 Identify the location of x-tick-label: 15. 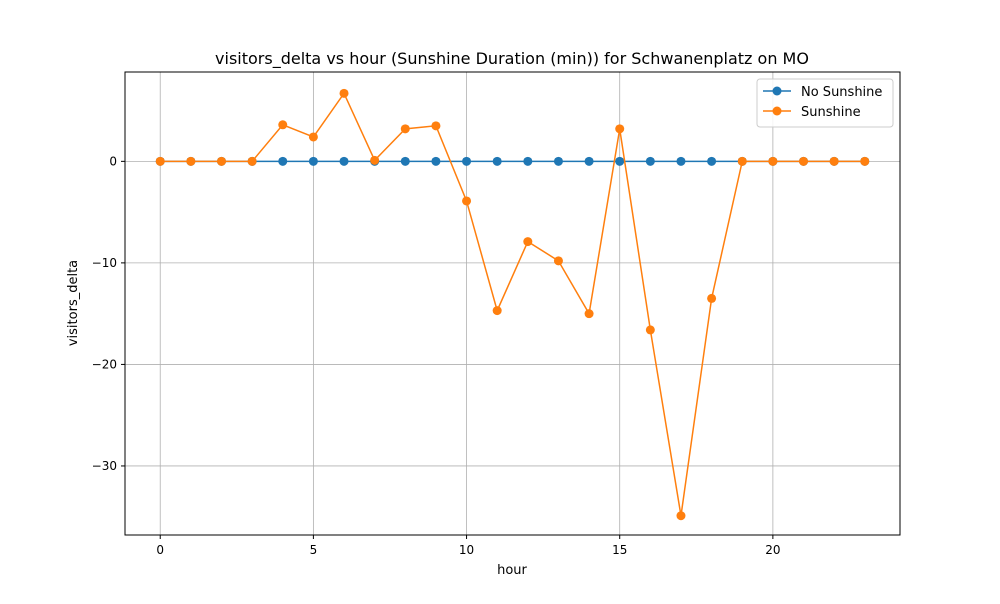
(619, 550).